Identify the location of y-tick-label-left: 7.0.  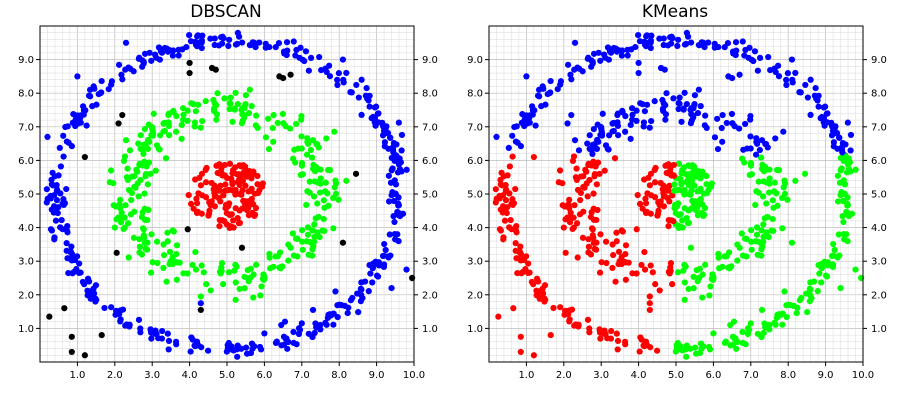
(26, 127).